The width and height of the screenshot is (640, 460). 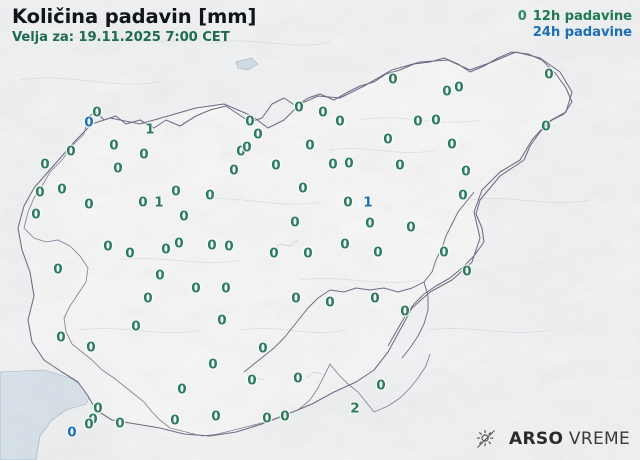 I want to click on station-value: 2, so click(x=355, y=408).